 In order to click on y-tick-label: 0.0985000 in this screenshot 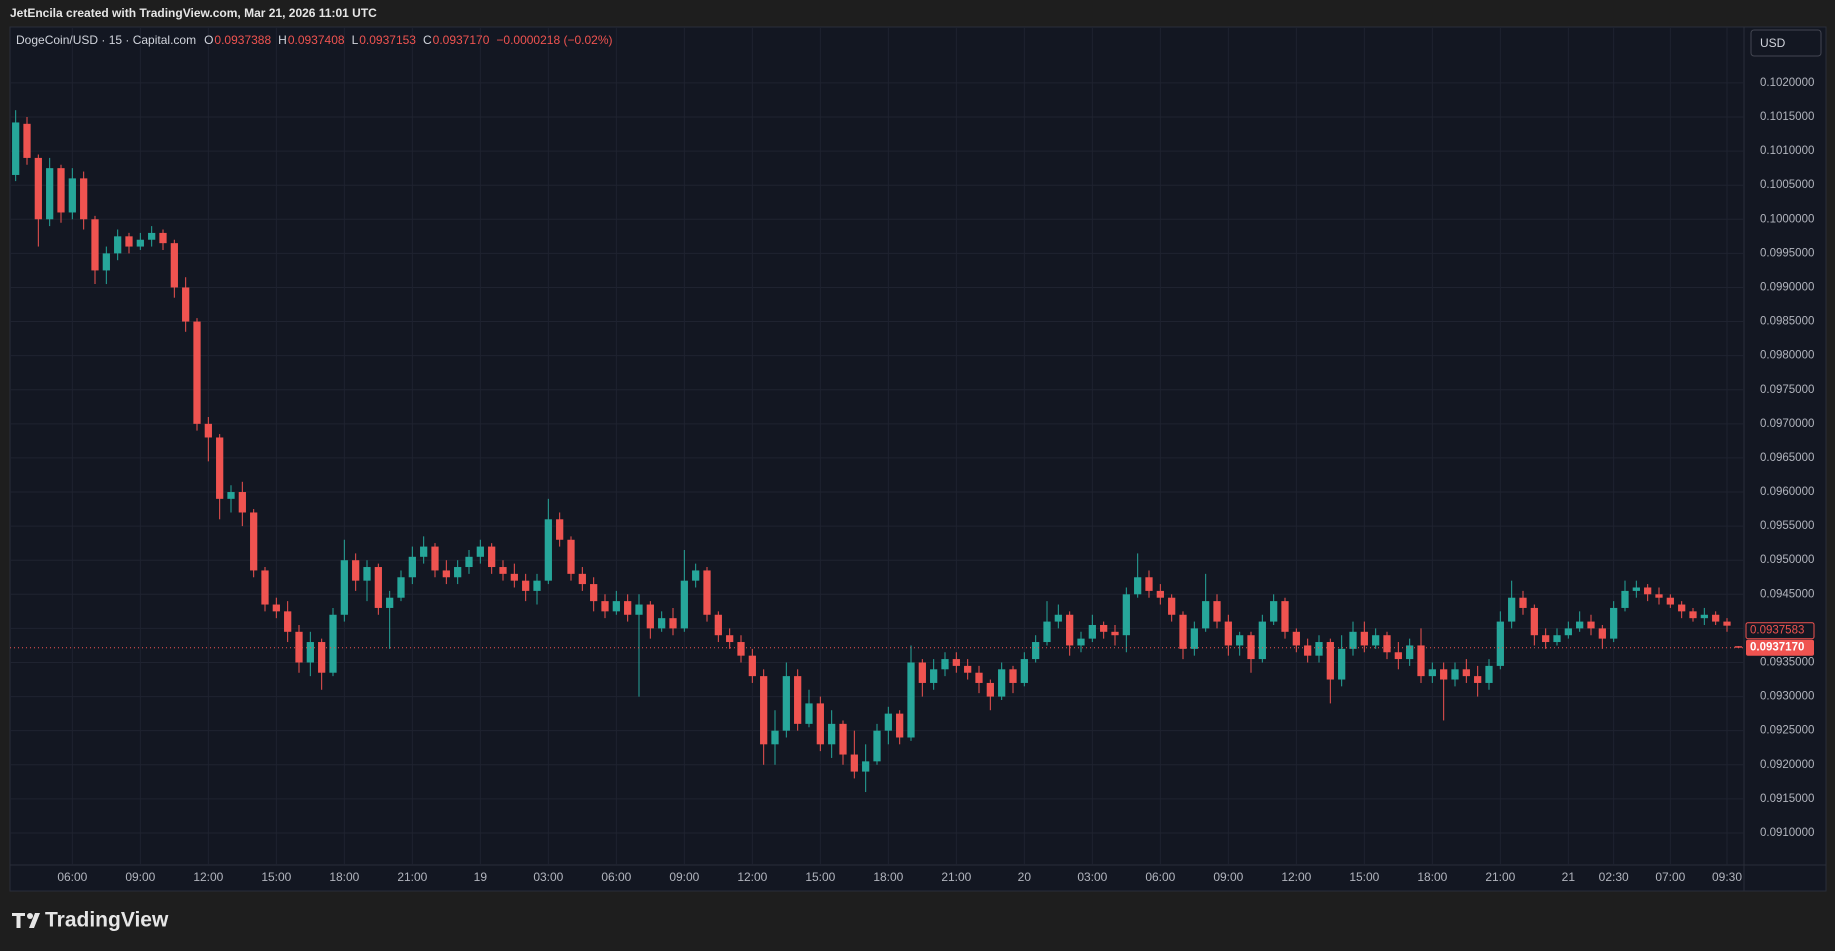, I will do `click(1787, 322)`.